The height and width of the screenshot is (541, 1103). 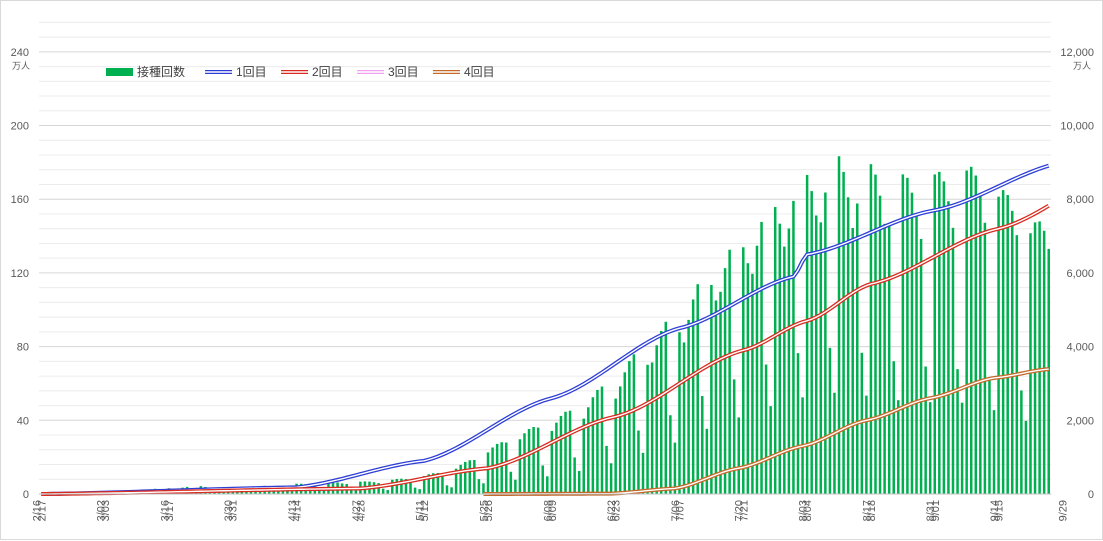 I want to click on x-tick-label: 9/01, so click(x=936, y=510).